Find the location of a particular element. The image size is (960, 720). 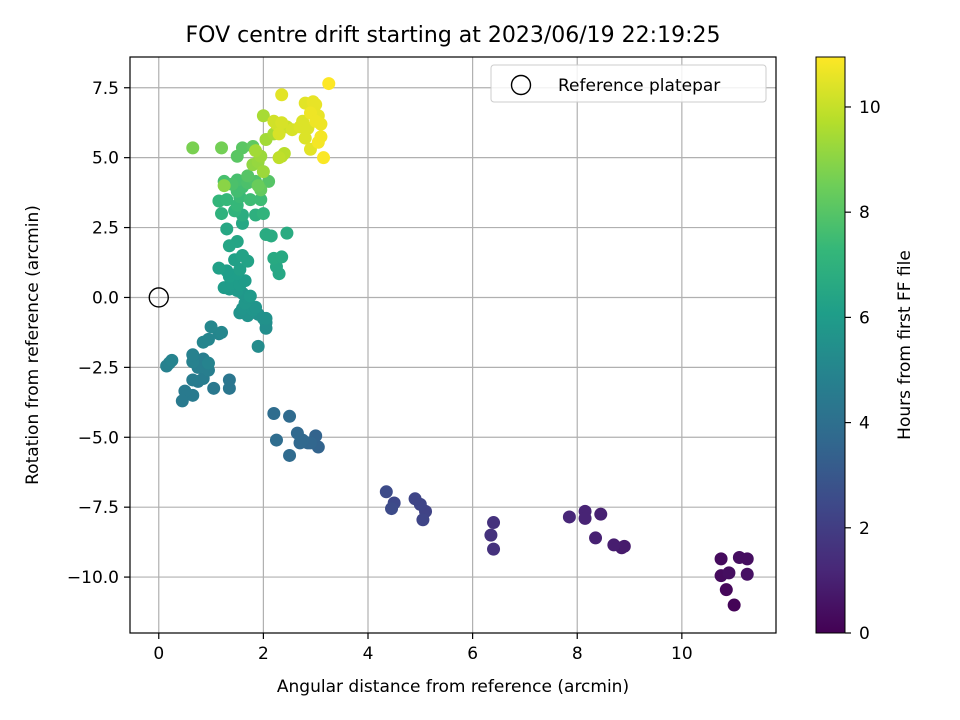

y-tick-label: 7.5 is located at coordinates (105, 89).